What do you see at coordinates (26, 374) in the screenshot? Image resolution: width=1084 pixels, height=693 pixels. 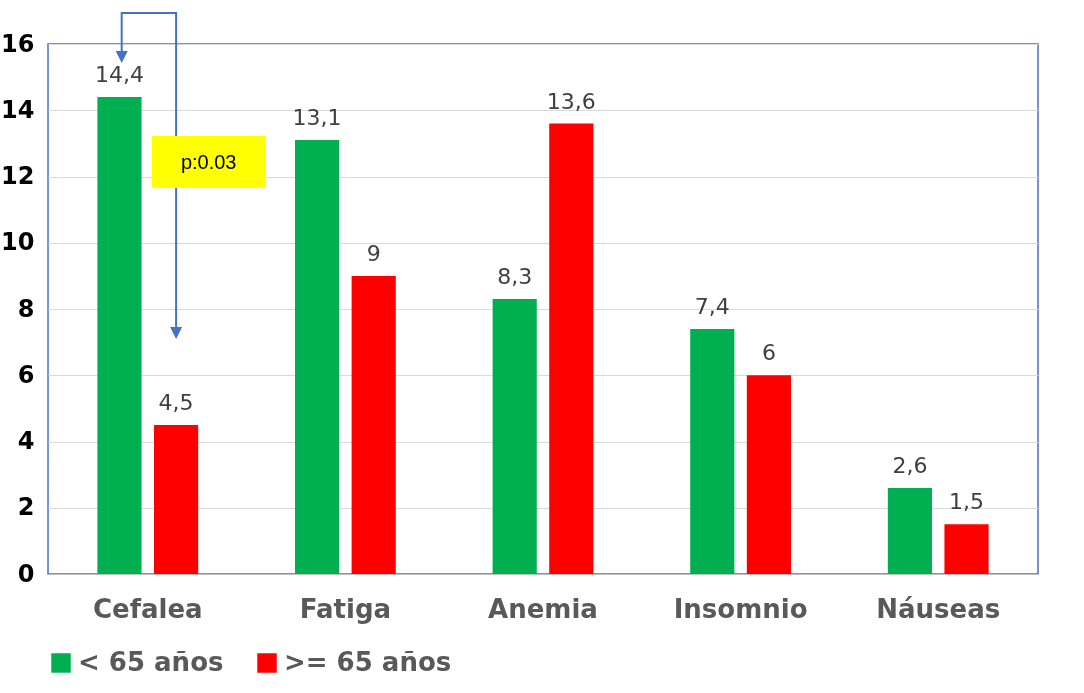 I see `y-tick-label: 6` at bounding box center [26, 374].